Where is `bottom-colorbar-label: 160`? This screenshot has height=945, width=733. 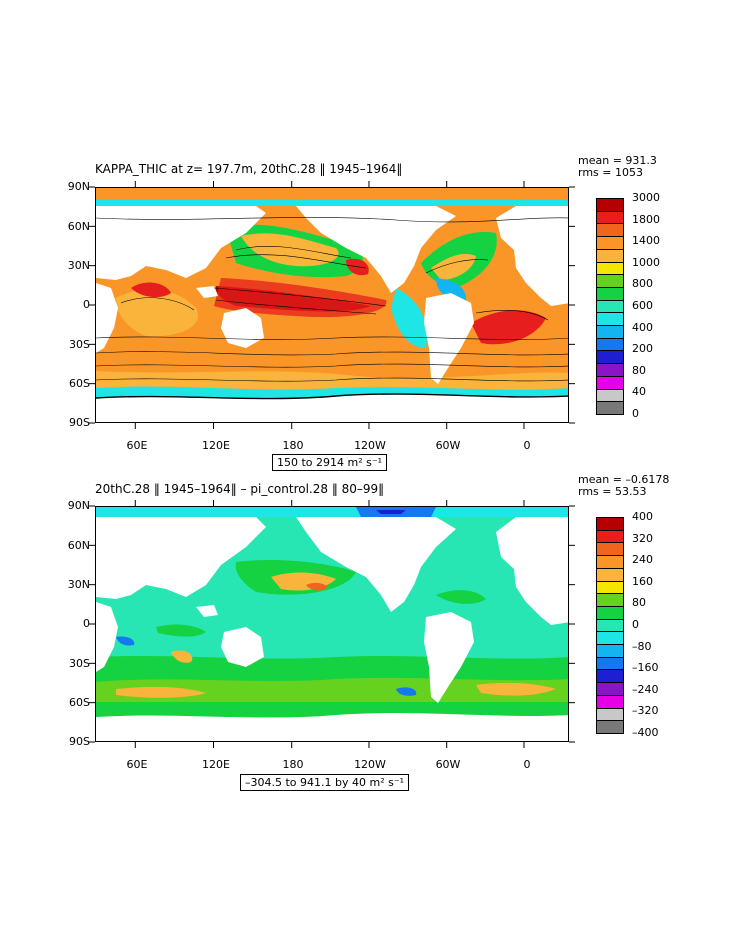 bottom-colorbar-label: 160 is located at coordinates (642, 581).